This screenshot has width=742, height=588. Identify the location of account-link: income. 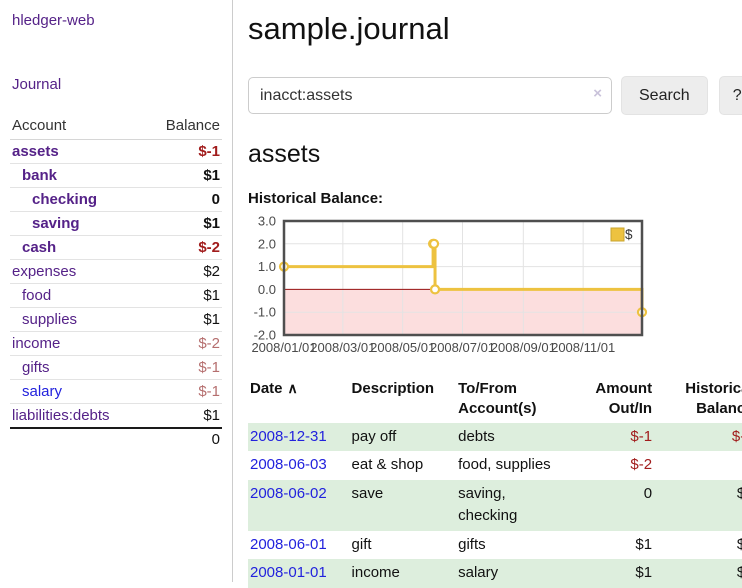
(36, 343).